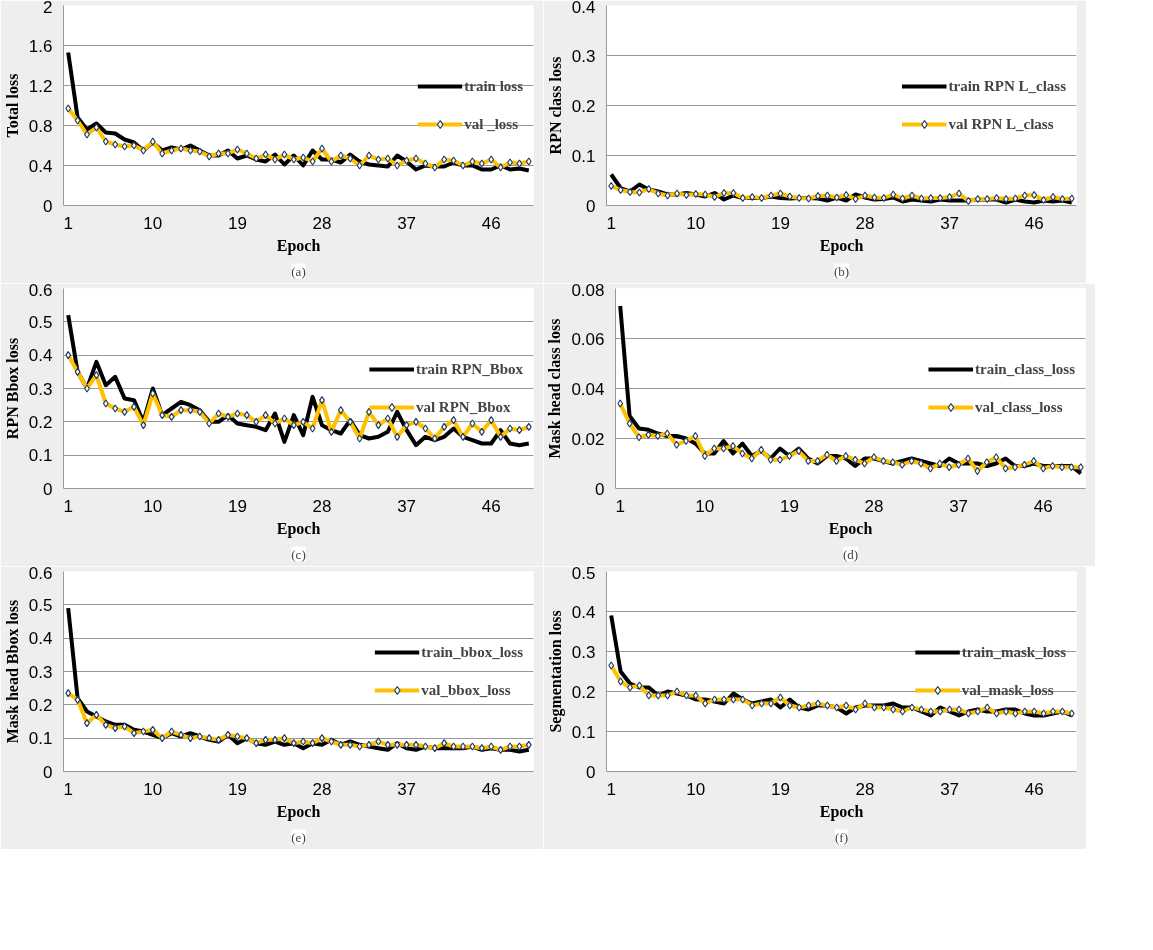 This screenshot has width=1153, height=950. I want to click on y-tick-label: 0.06, so click(588, 339).